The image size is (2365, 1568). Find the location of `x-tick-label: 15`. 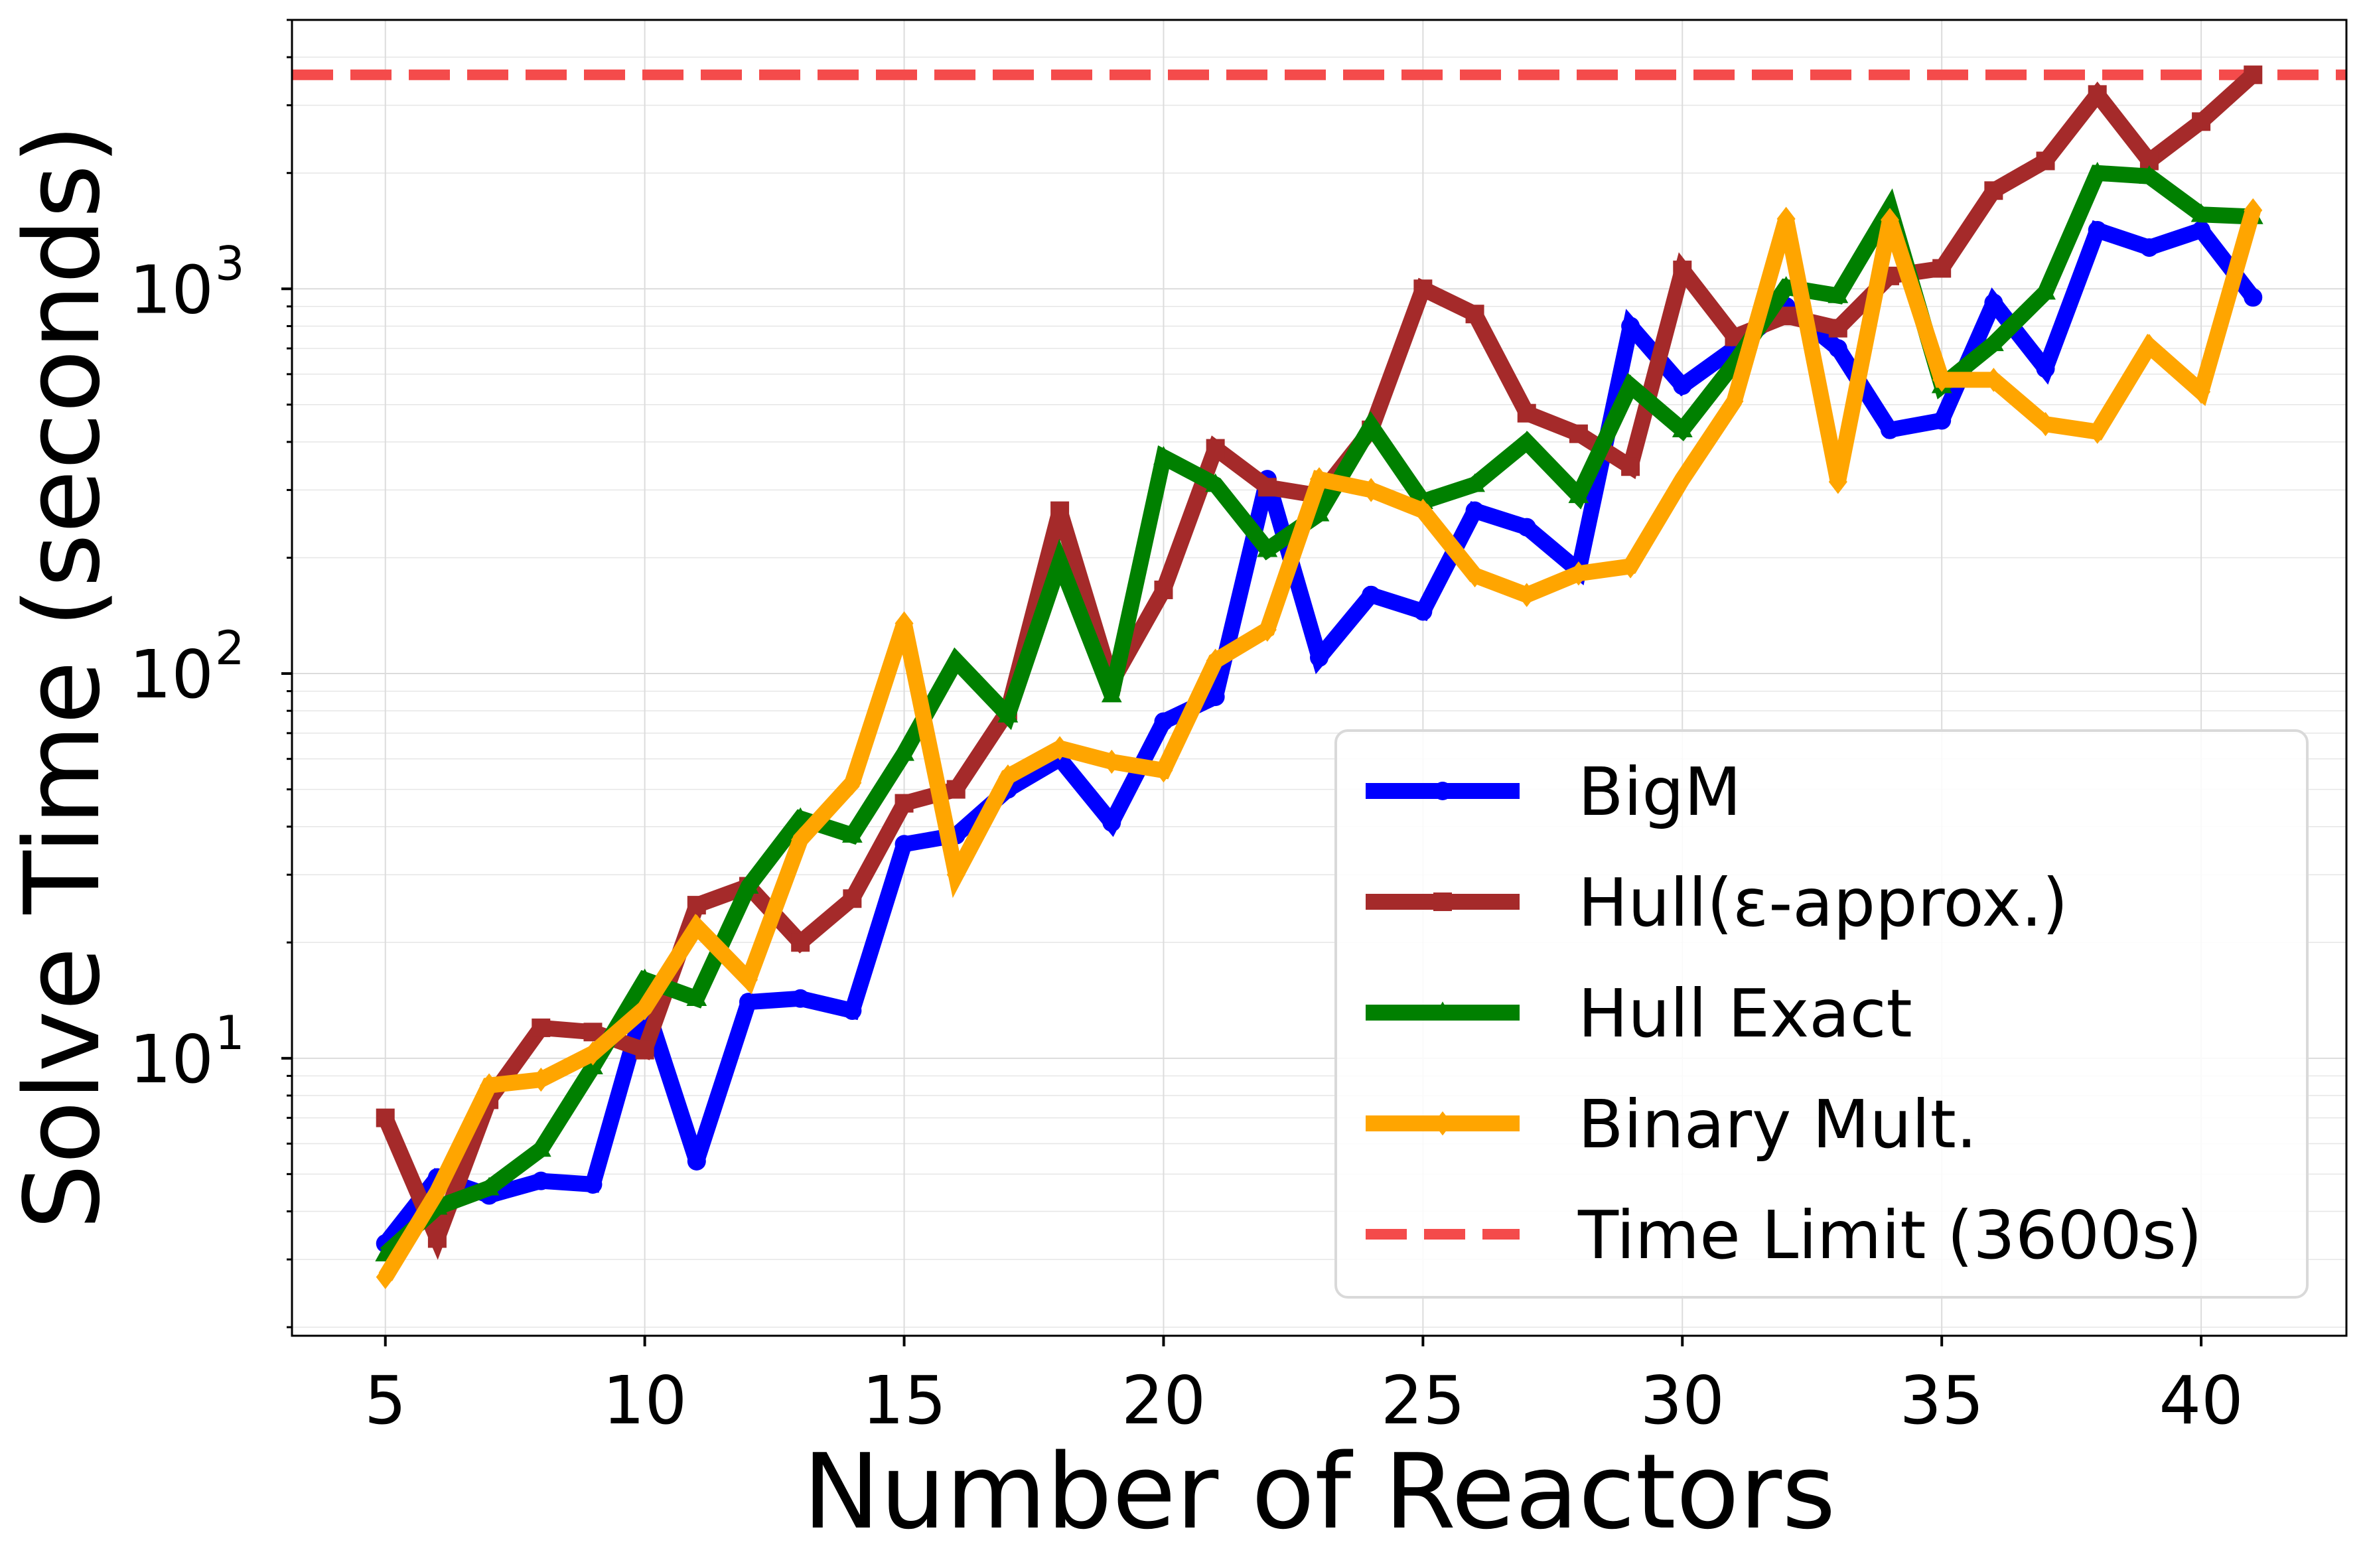

x-tick-label: 15 is located at coordinates (904, 1400).